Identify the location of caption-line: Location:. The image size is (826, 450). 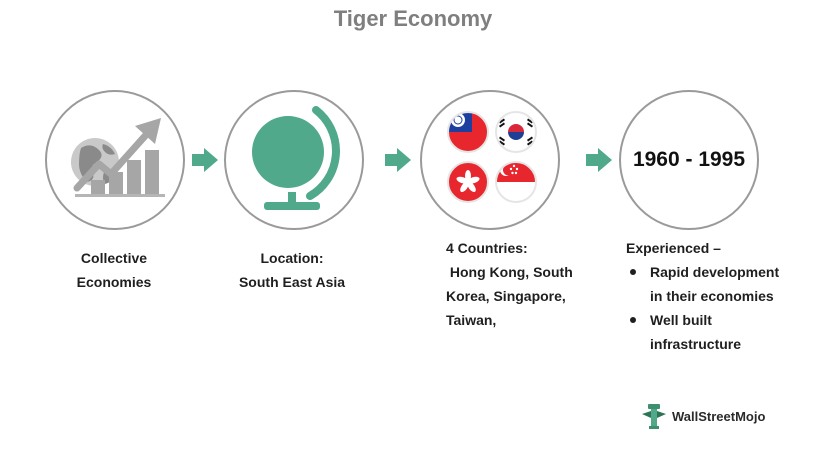
(292, 258).